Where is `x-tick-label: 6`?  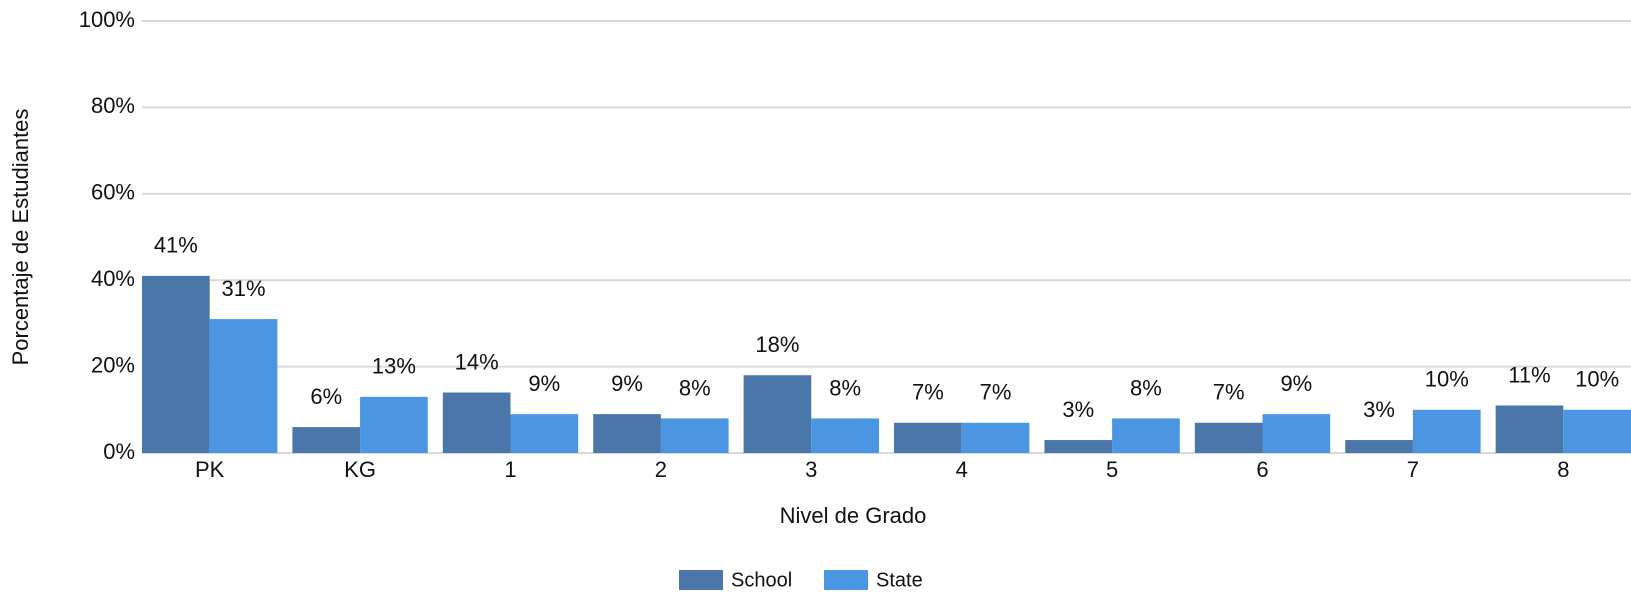
x-tick-label: 6 is located at coordinates (1262, 469).